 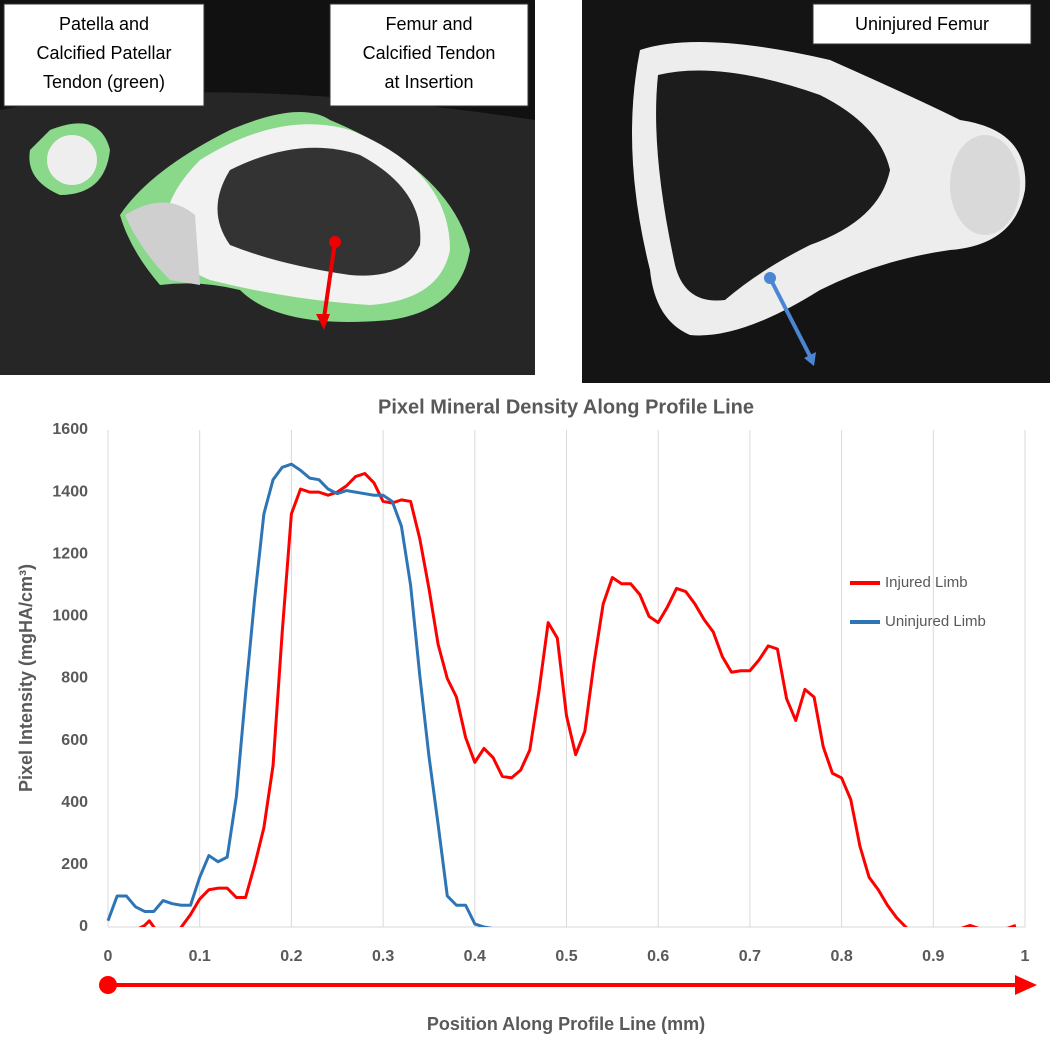 I want to click on y-tick-label: 200, so click(x=74, y=864).